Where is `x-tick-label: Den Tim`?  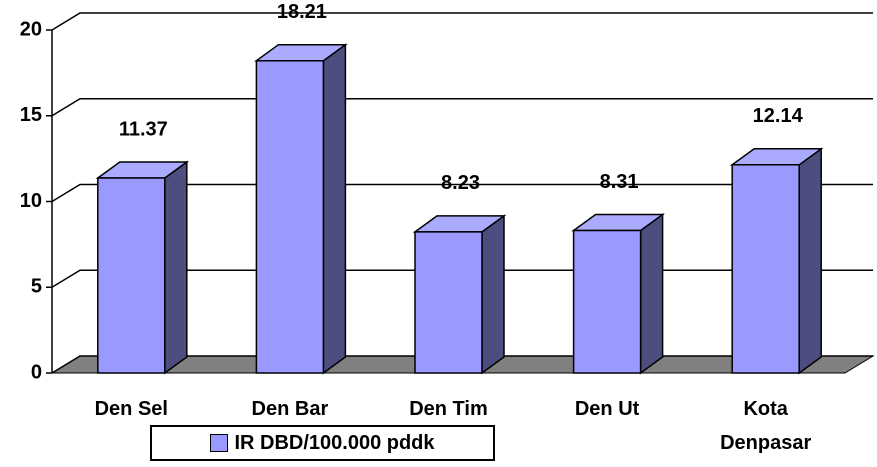 x-tick-label: Den Tim is located at coordinates (448, 409).